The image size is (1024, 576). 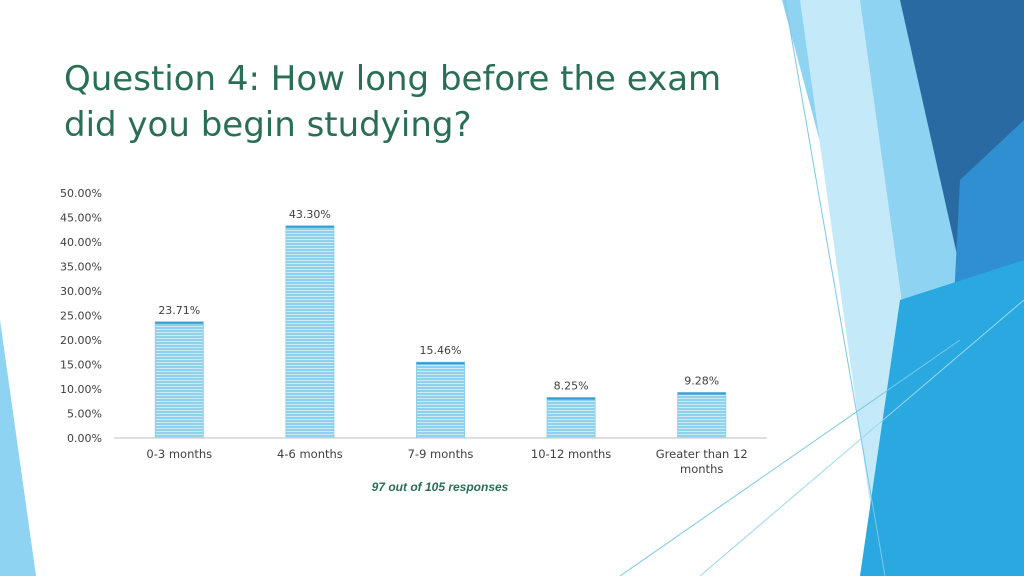 What do you see at coordinates (81, 340) in the screenshot?
I see `y-tick-label: 20.00%` at bounding box center [81, 340].